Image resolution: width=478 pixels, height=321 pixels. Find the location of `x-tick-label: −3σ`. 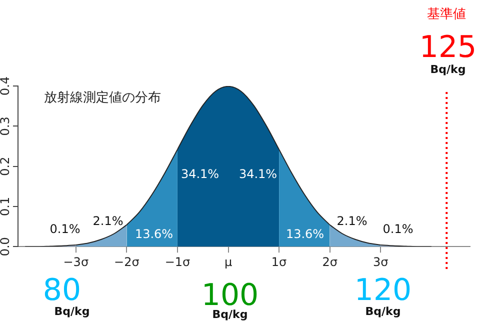

x-tick-label: −3σ is located at coordinates (76, 261).